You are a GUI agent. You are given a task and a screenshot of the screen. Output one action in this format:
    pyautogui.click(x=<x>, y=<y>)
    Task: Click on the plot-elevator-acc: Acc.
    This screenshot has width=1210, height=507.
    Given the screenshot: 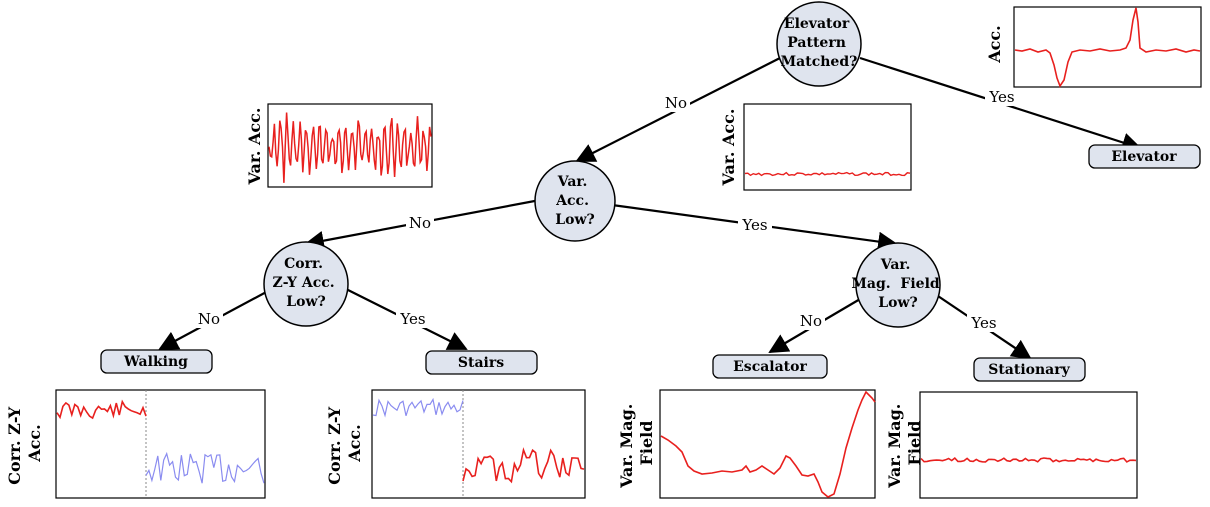 What is the action you would take?
    pyautogui.click(x=1093, y=47)
    